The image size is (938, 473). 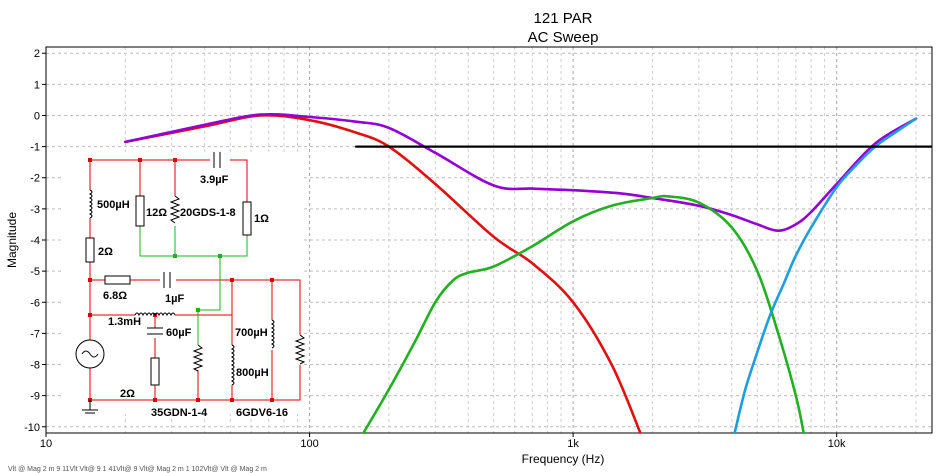 I want to click on y-tick-label: 2, so click(x=37, y=54).